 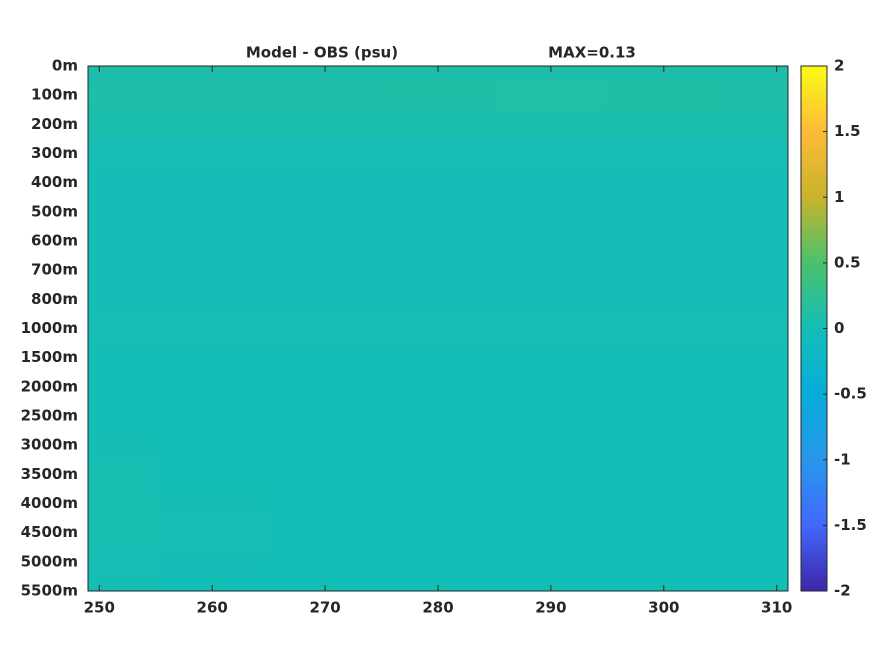 What do you see at coordinates (839, 197) in the screenshot?
I see `colorbar-tick-label: 1` at bounding box center [839, 197].